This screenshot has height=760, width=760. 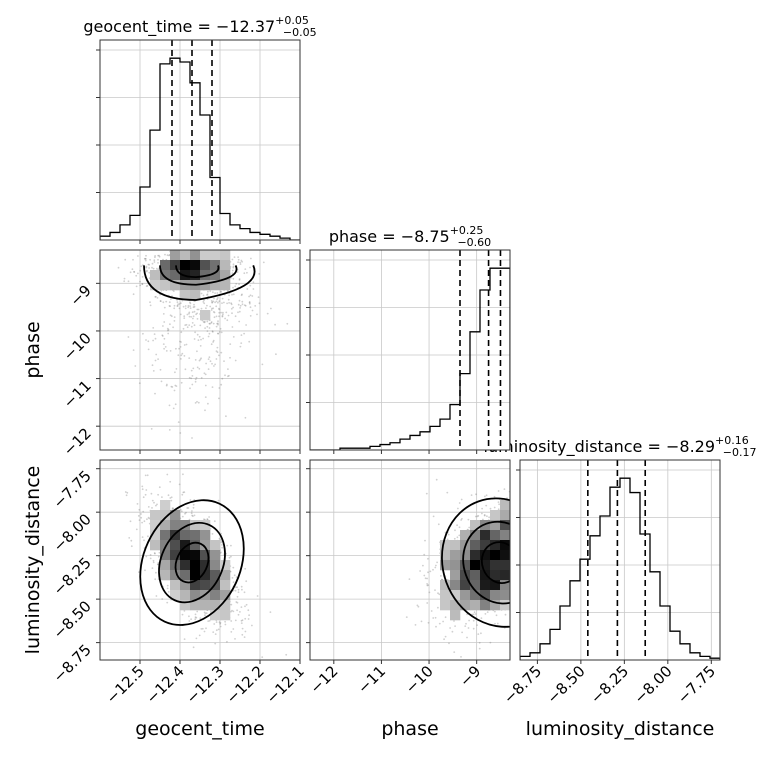 I want to click on scatter-layer, so click(x=206, y=565).